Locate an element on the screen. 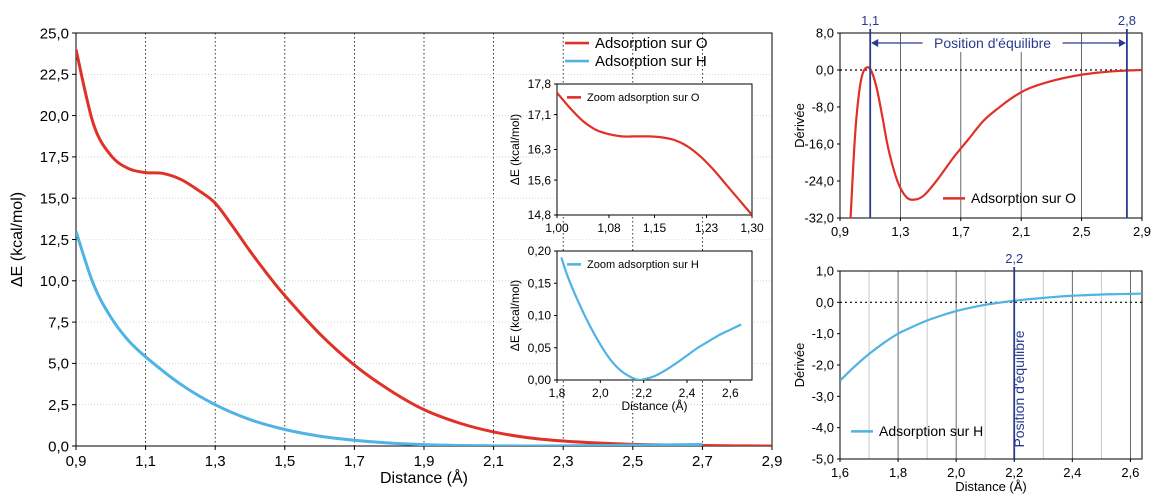 The image size is (1151, 501). marker-label: 2,8 is located at coordinates (1127, 20).